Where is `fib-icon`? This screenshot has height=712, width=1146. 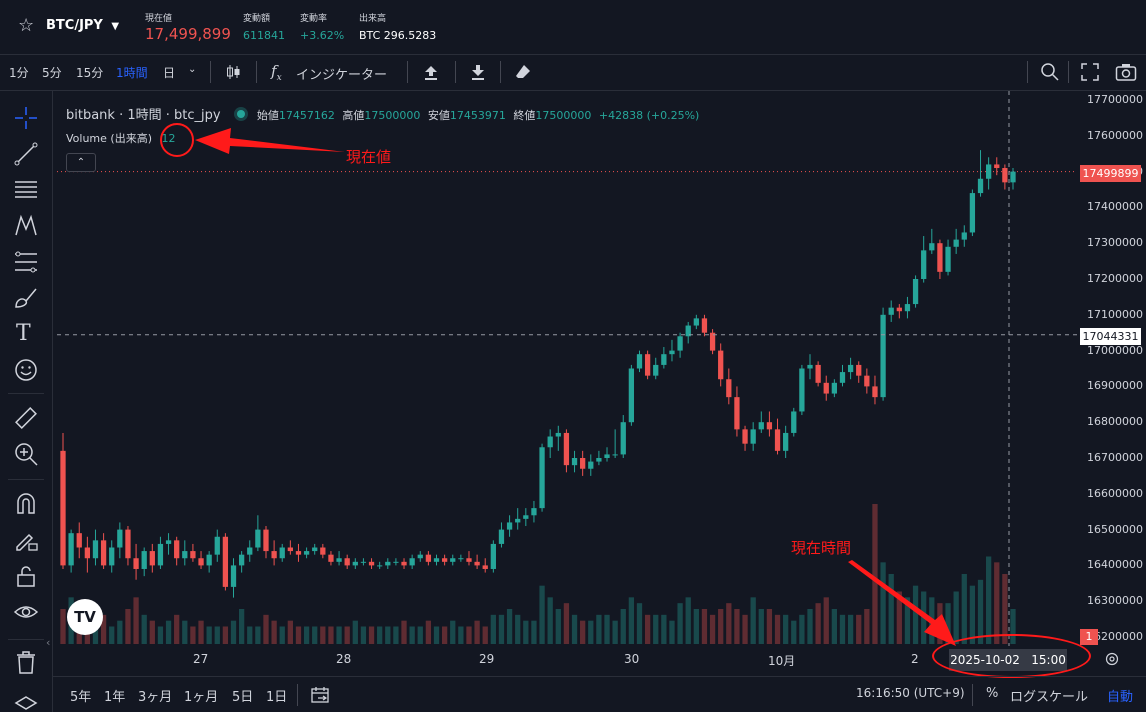
fib-icon is located at coordinates (26, 262).